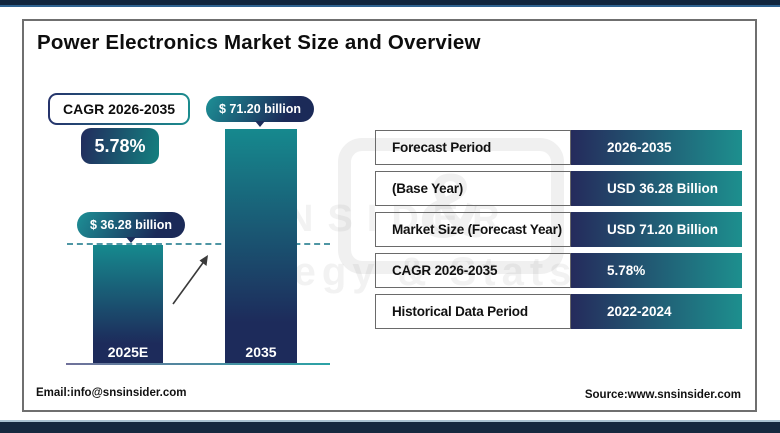  I want to click on category-label-2035: 2035, so click(261, 352).